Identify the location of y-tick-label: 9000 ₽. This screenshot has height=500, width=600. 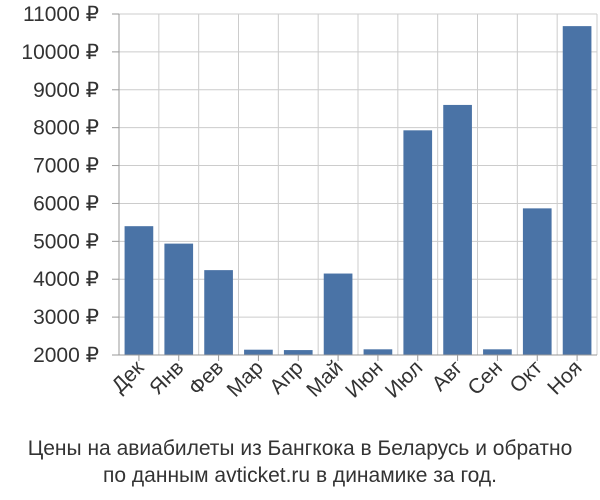
(66, 90).